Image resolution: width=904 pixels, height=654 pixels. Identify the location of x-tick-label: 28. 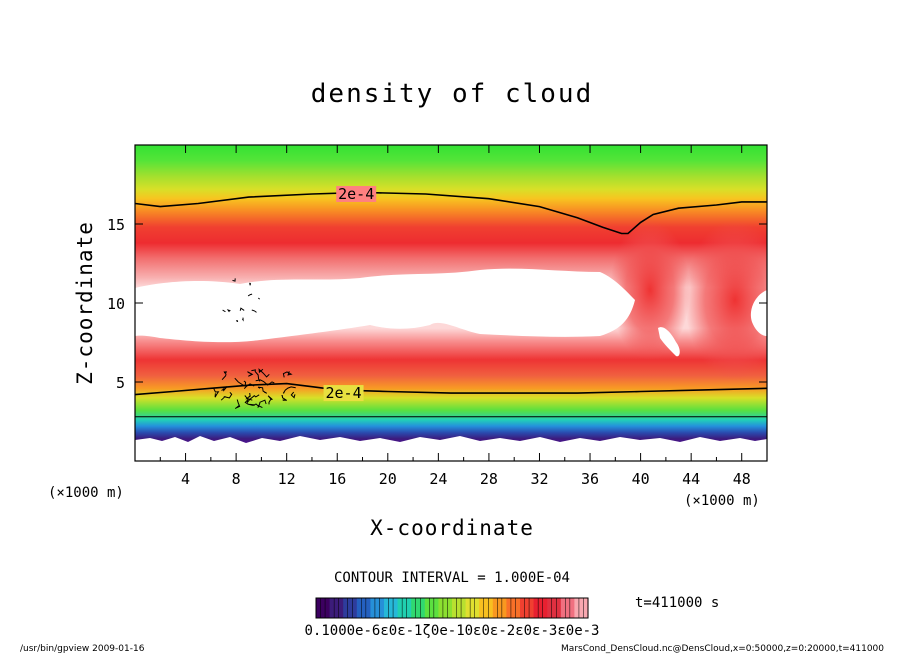
(489, 479).